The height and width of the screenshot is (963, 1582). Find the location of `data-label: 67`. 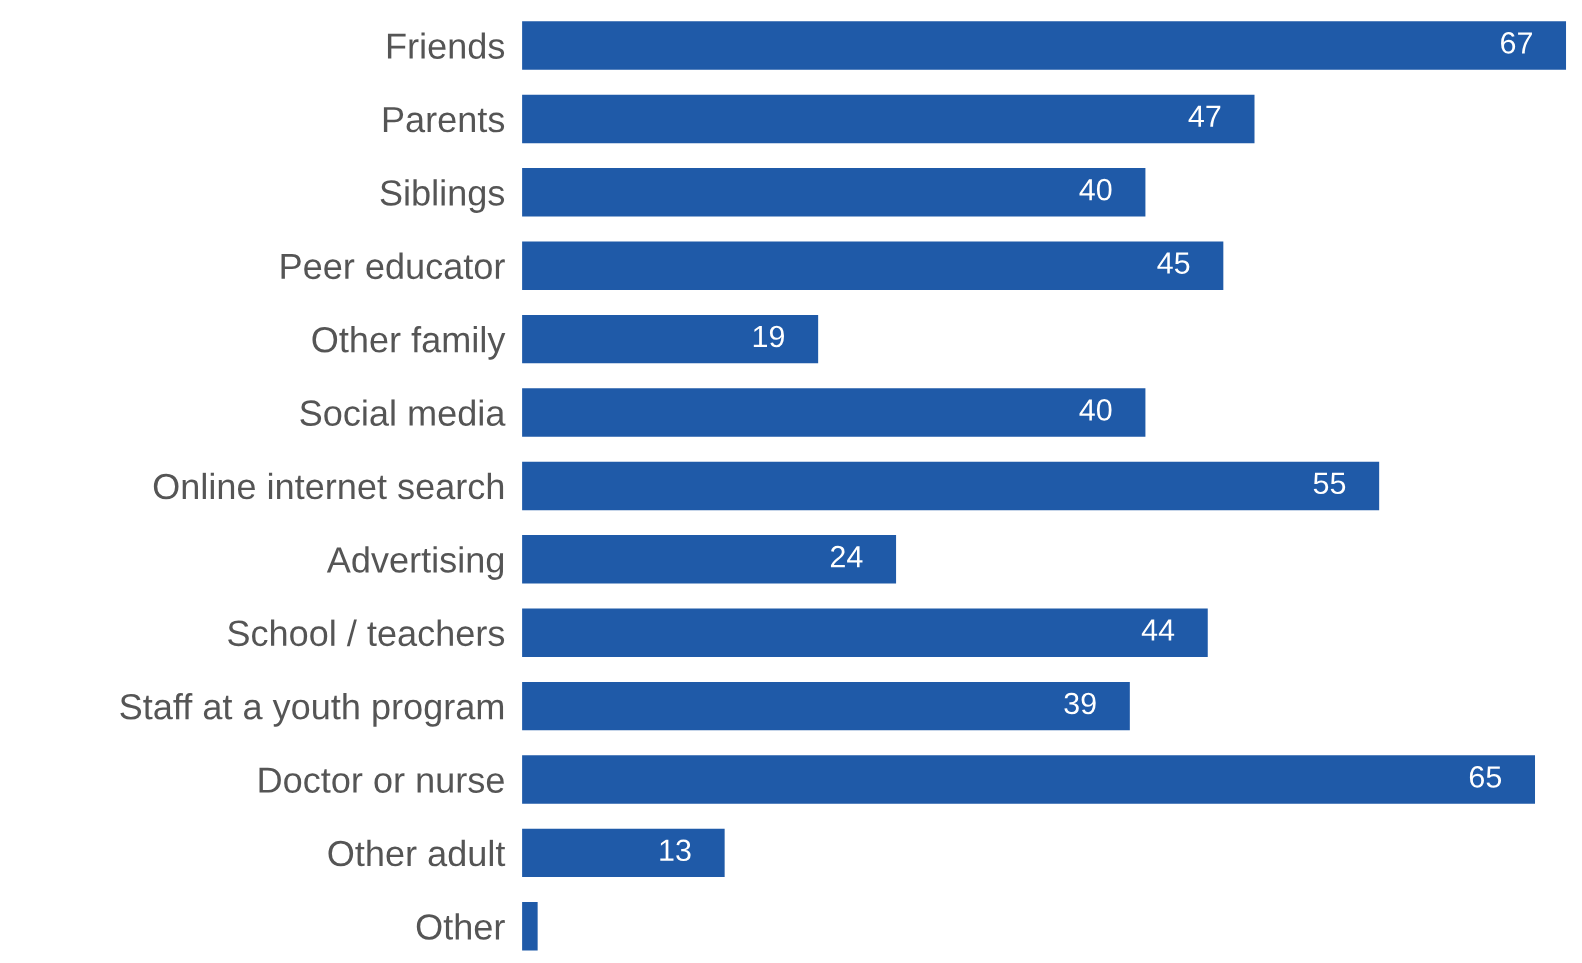

data-label: 67 is located at coordinates (1516, 43).